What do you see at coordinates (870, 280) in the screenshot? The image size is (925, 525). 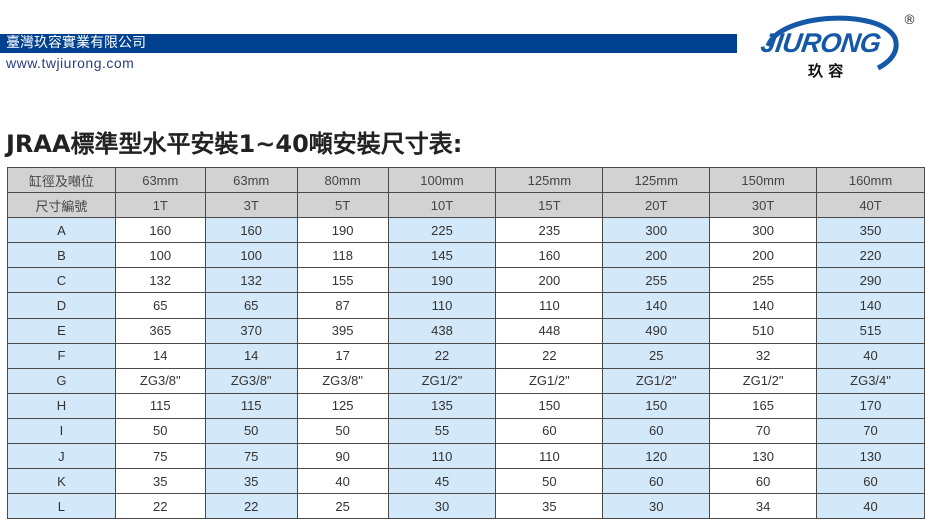 I see `table-cell: 290` at bounding box center [870, 280].